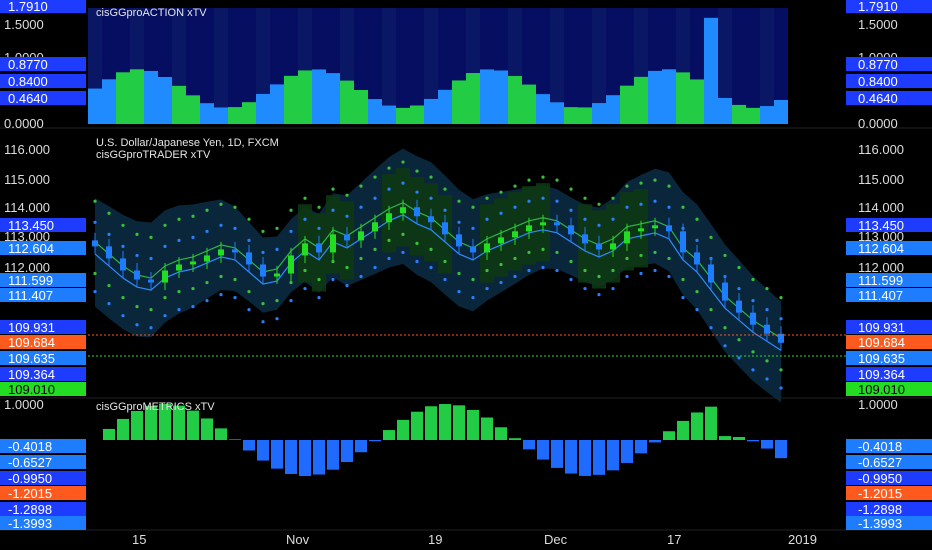  What do you see at coordinates (889, 248) in the screenshot?
I see `trader-badge-right` at bounding box center [889, 248].